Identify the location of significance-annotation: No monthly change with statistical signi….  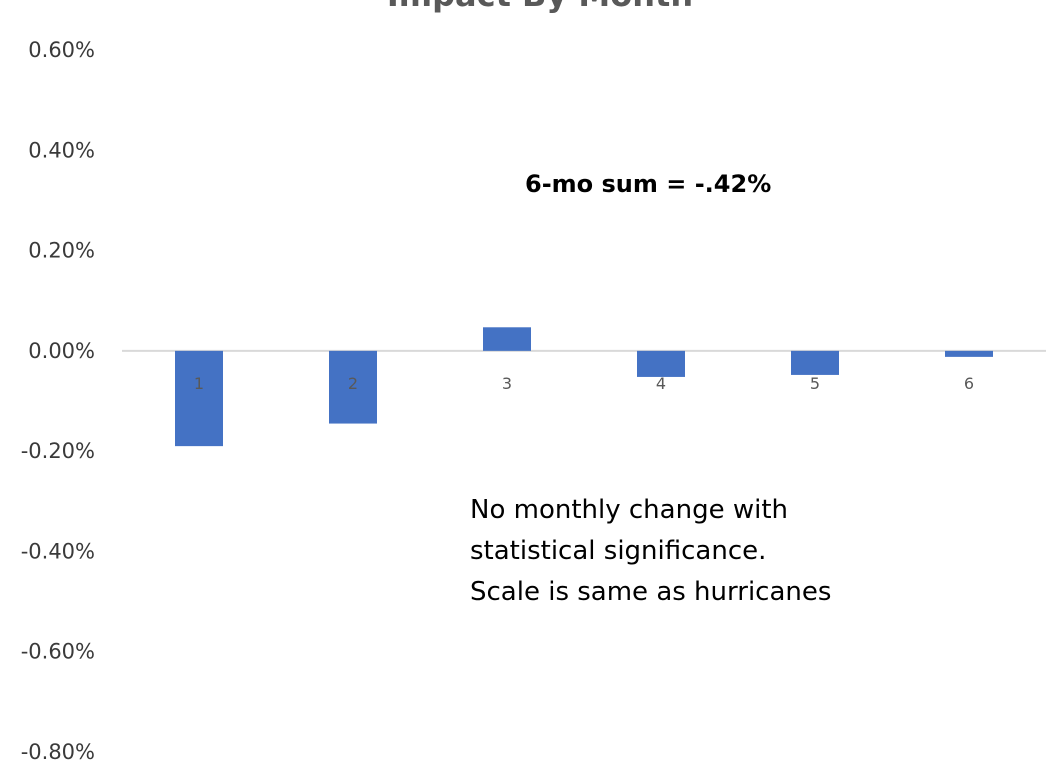
(650, 551).